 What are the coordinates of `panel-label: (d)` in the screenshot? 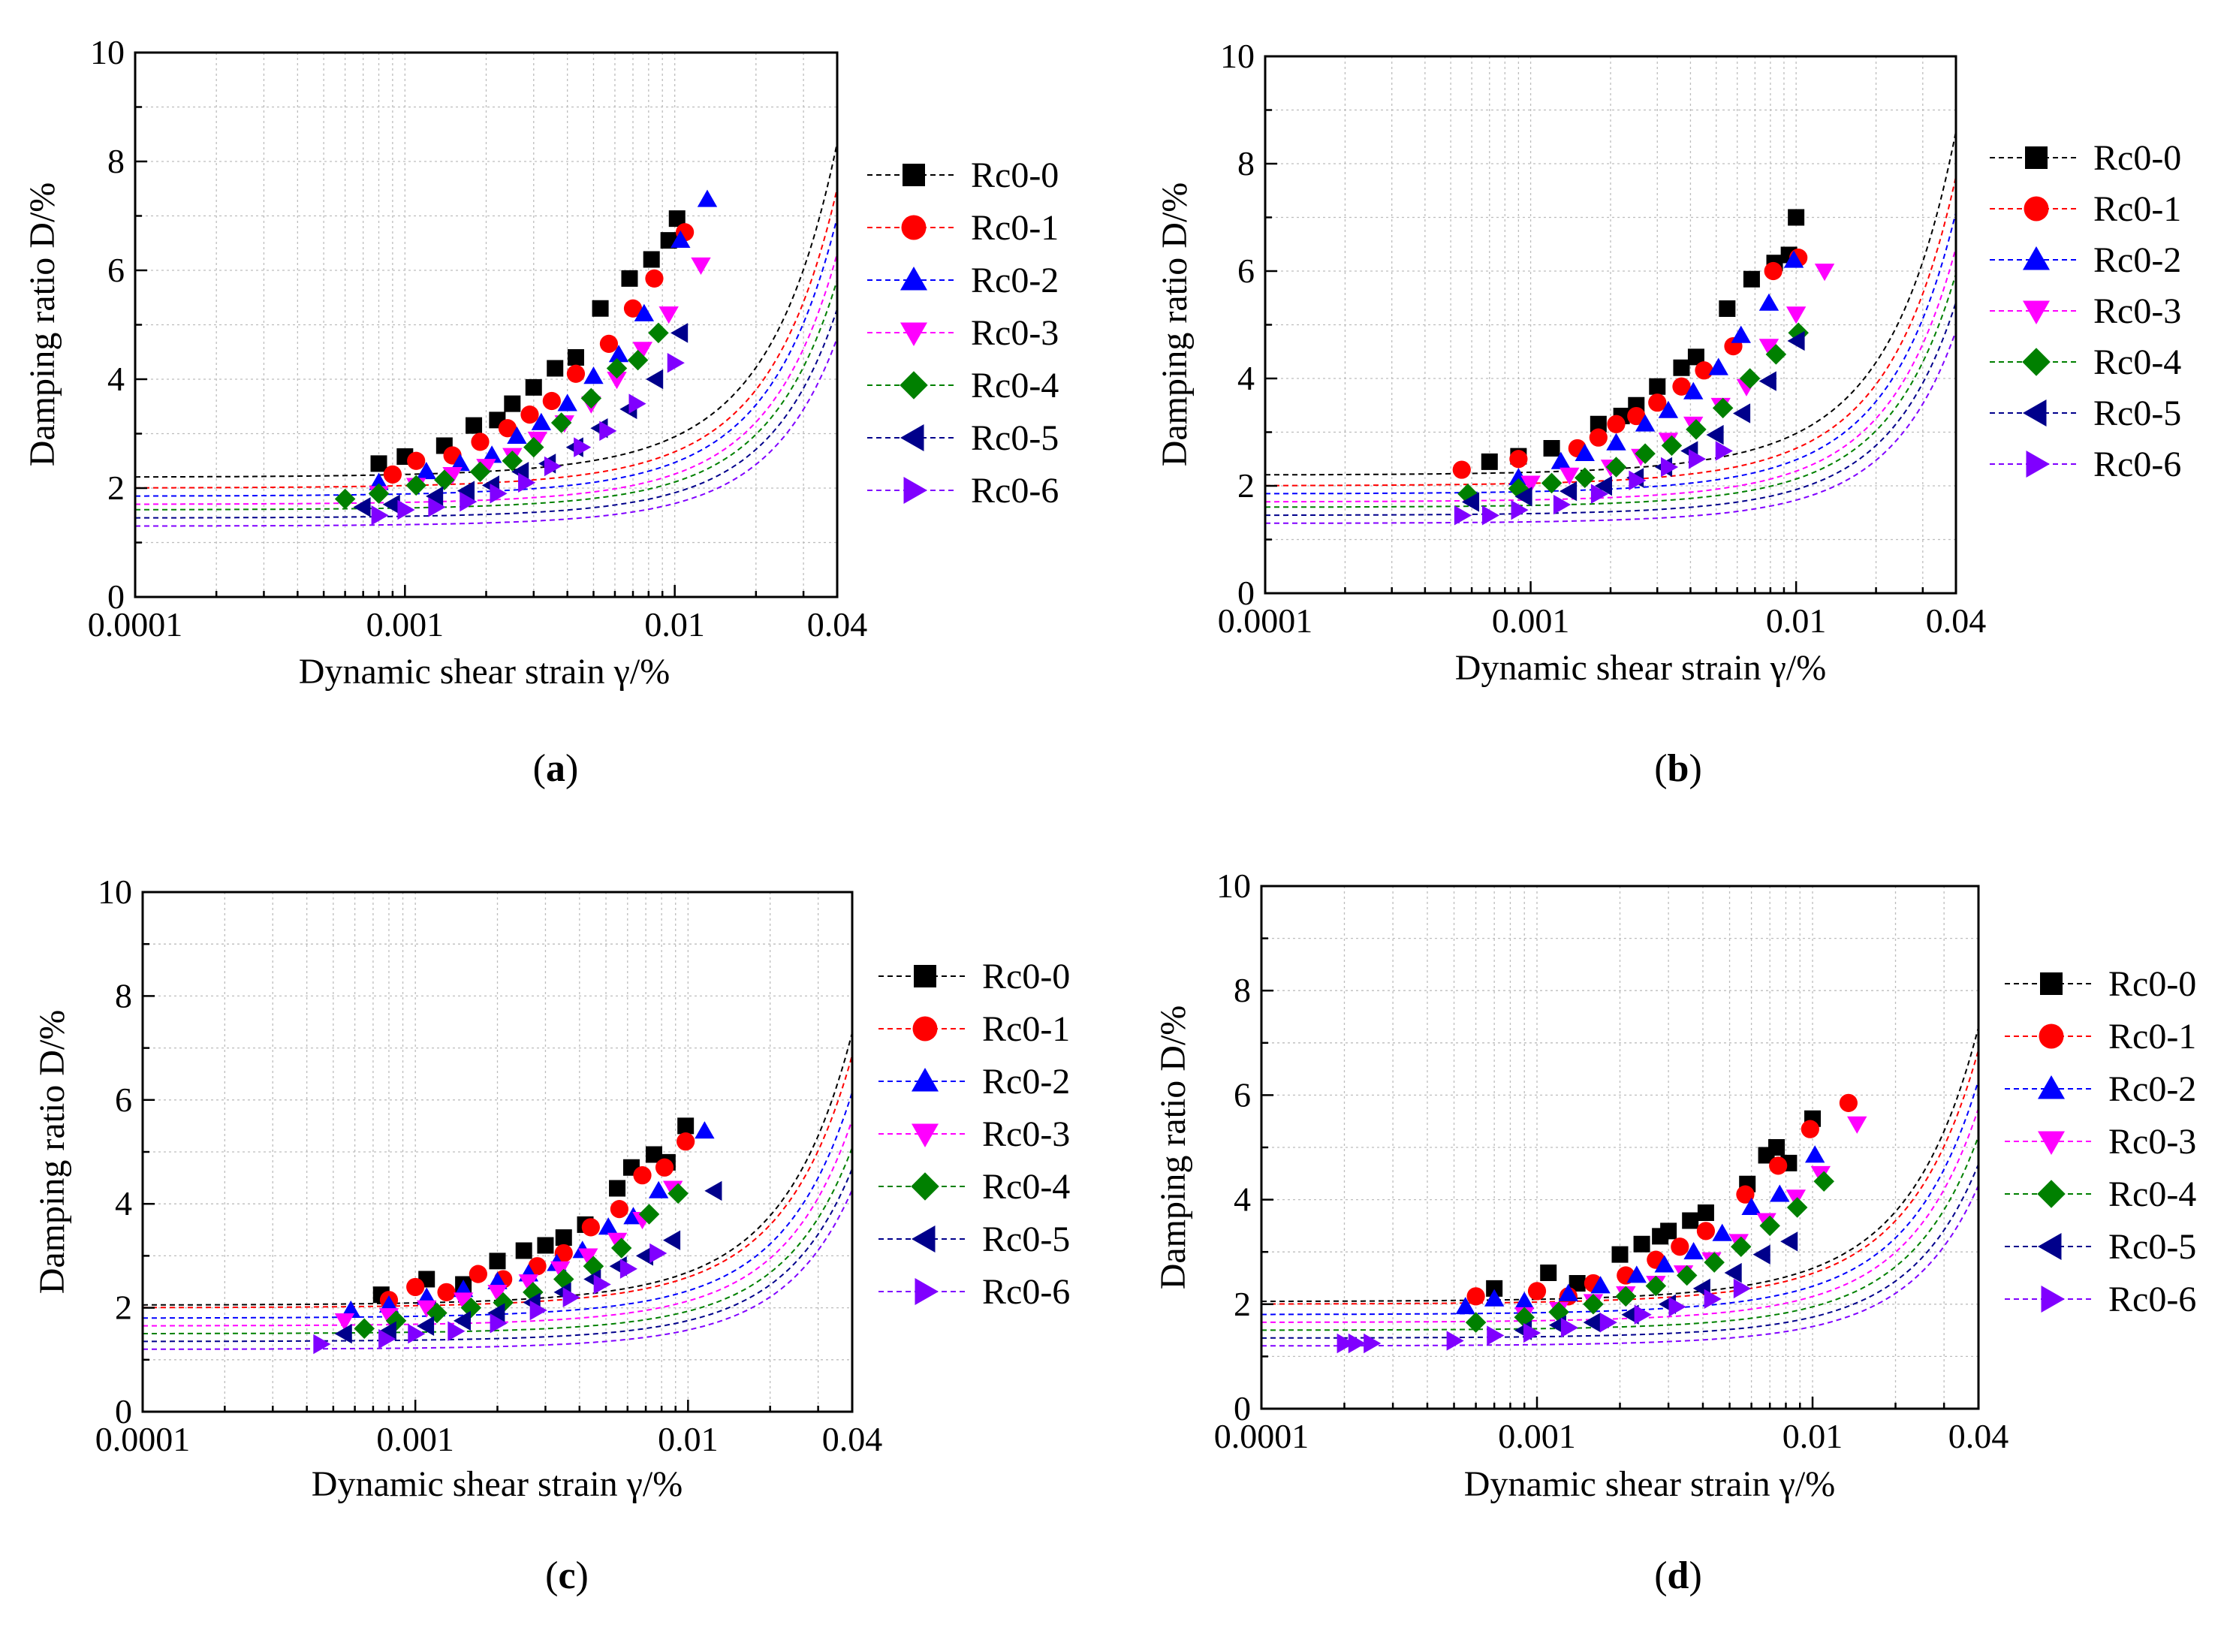 It's located at (1678, 1575).